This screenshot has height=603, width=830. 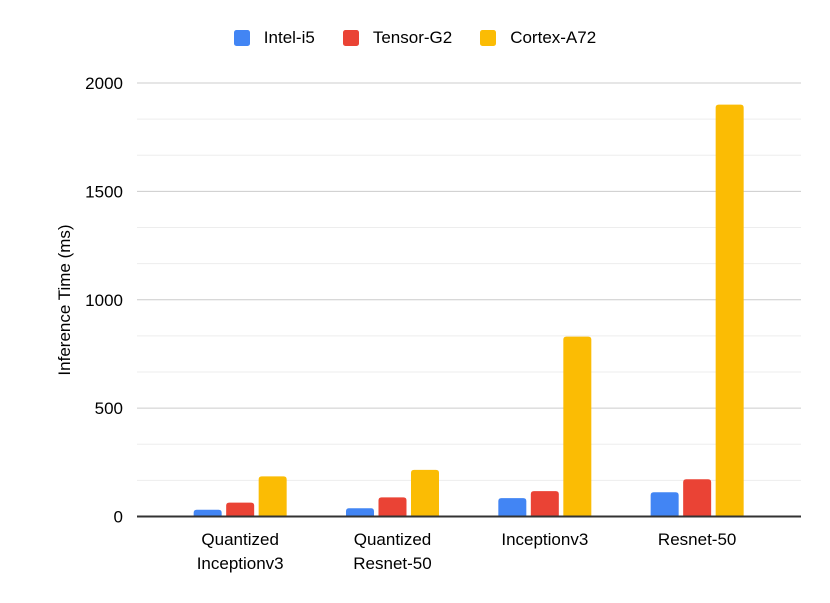 I want to click on y-axis-title: Inference Time (ms), so click(x=64, y=299).